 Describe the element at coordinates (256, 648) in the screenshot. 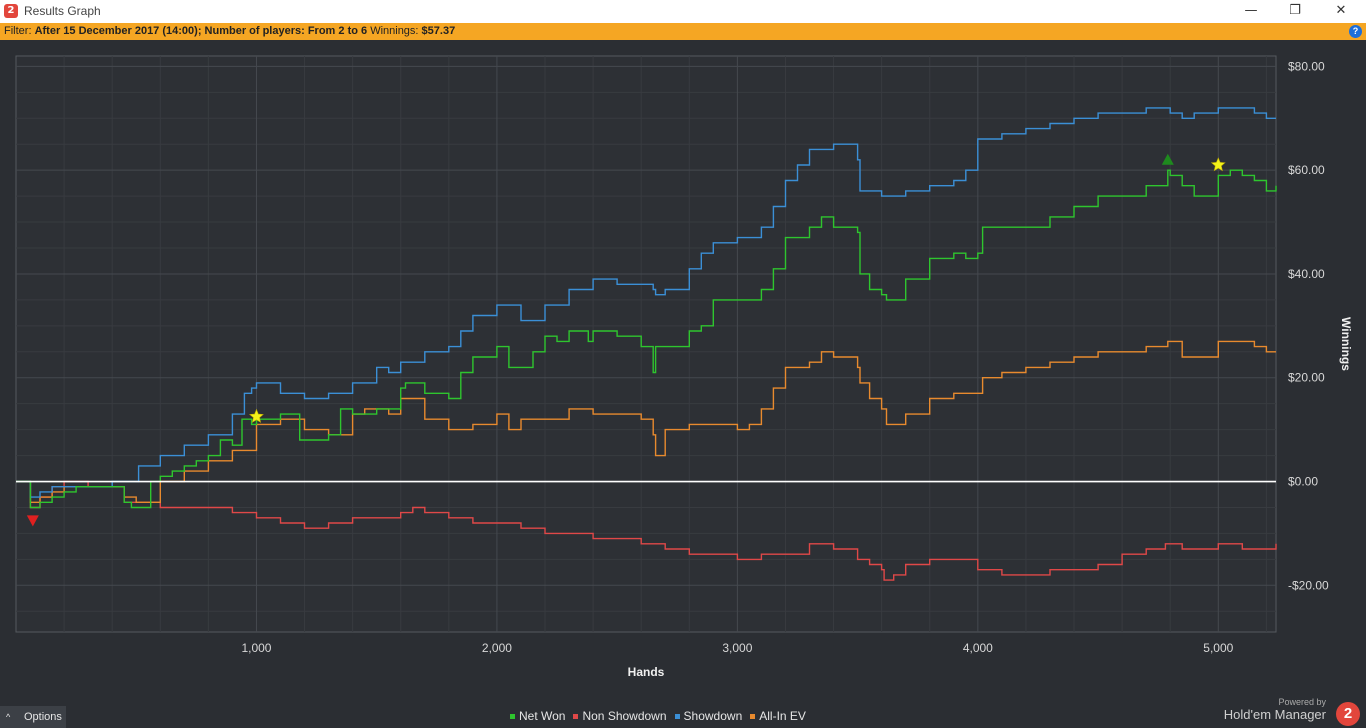

I see `x-tick-label: 1,000` at that location.